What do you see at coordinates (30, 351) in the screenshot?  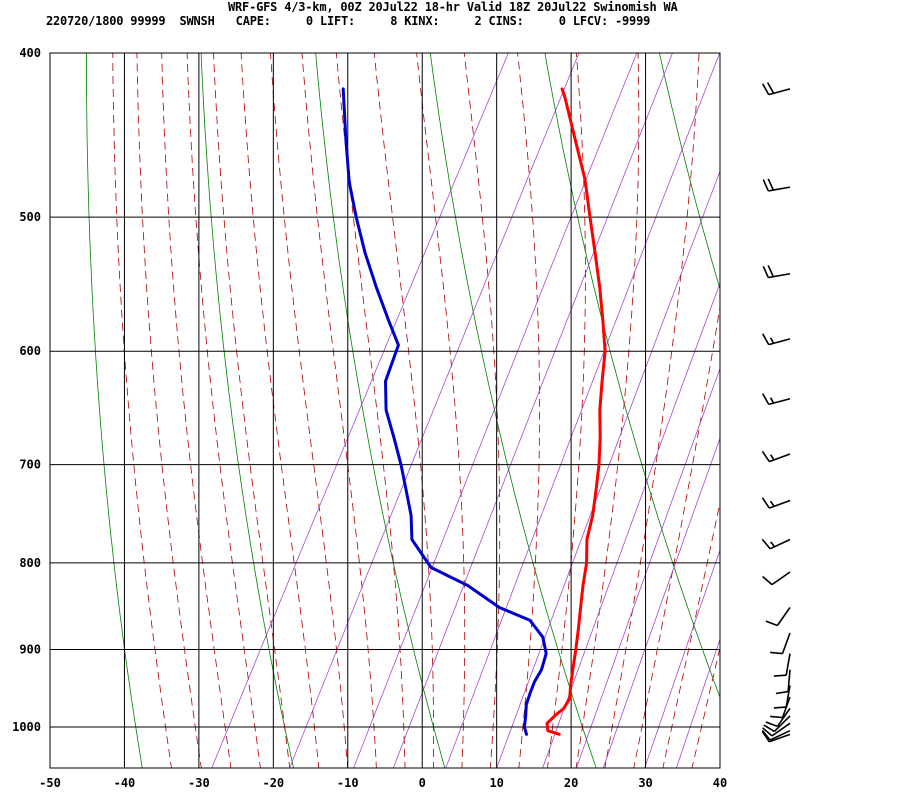 I see `y-tick-label: 600` at bounding box center [30, 351].